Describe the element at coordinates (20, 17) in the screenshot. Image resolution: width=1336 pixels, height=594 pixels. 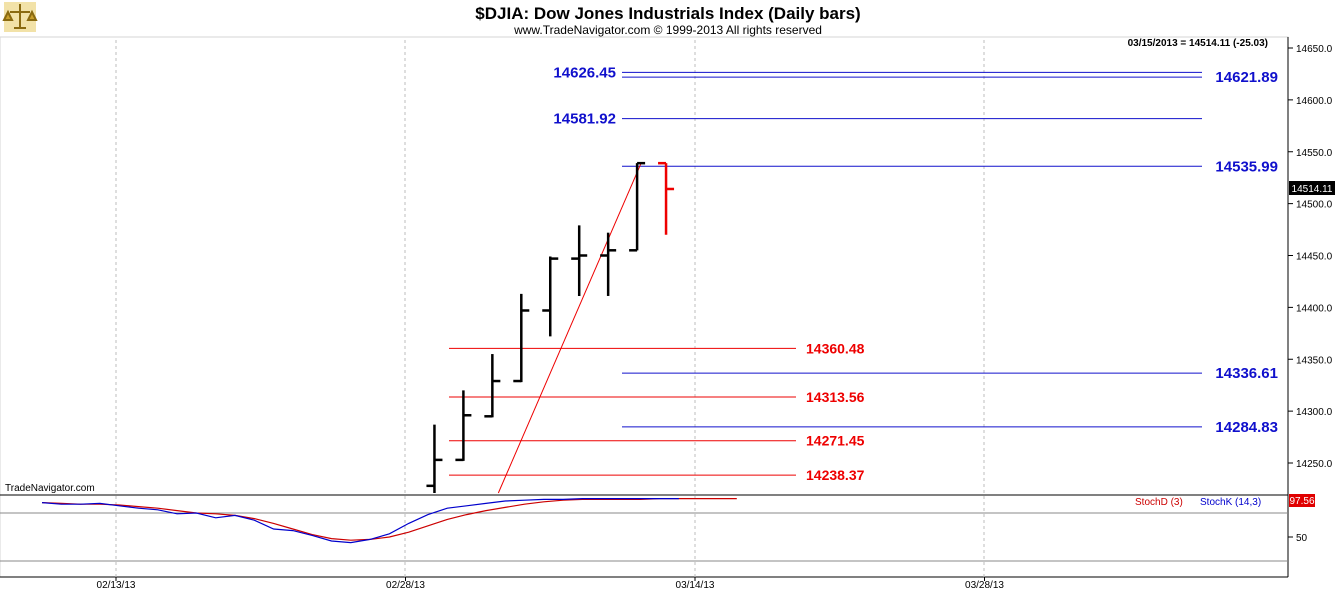
I see `trade-navigator-logo-icon` at that location.